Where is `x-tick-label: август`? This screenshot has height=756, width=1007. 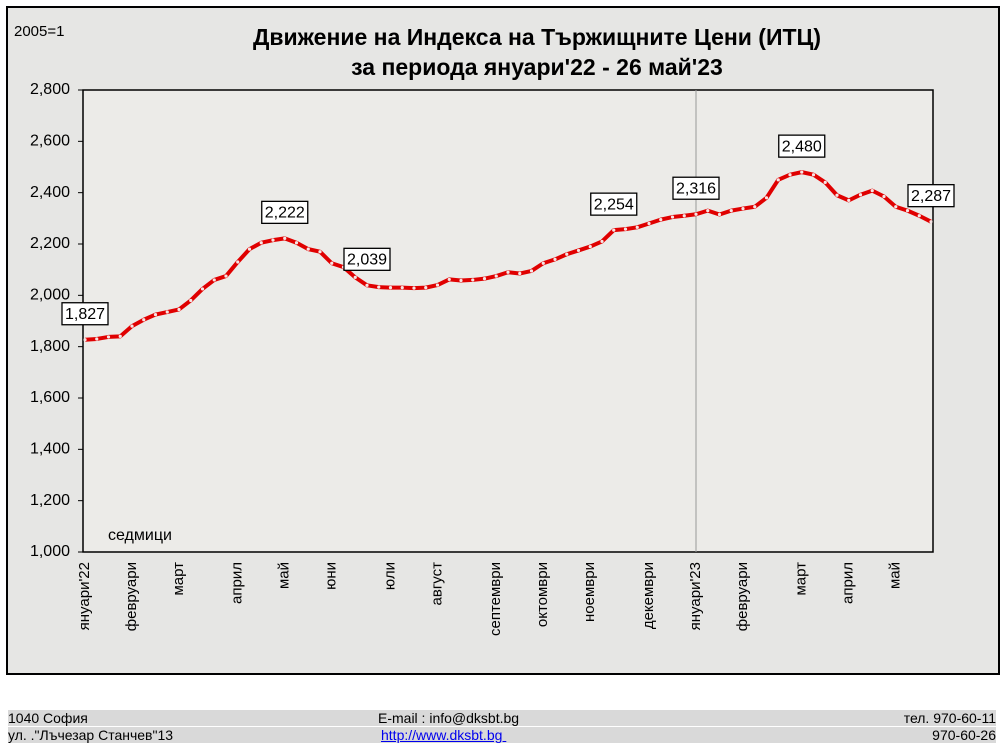
x-tick-label: август is located at coordinates (436, 584).